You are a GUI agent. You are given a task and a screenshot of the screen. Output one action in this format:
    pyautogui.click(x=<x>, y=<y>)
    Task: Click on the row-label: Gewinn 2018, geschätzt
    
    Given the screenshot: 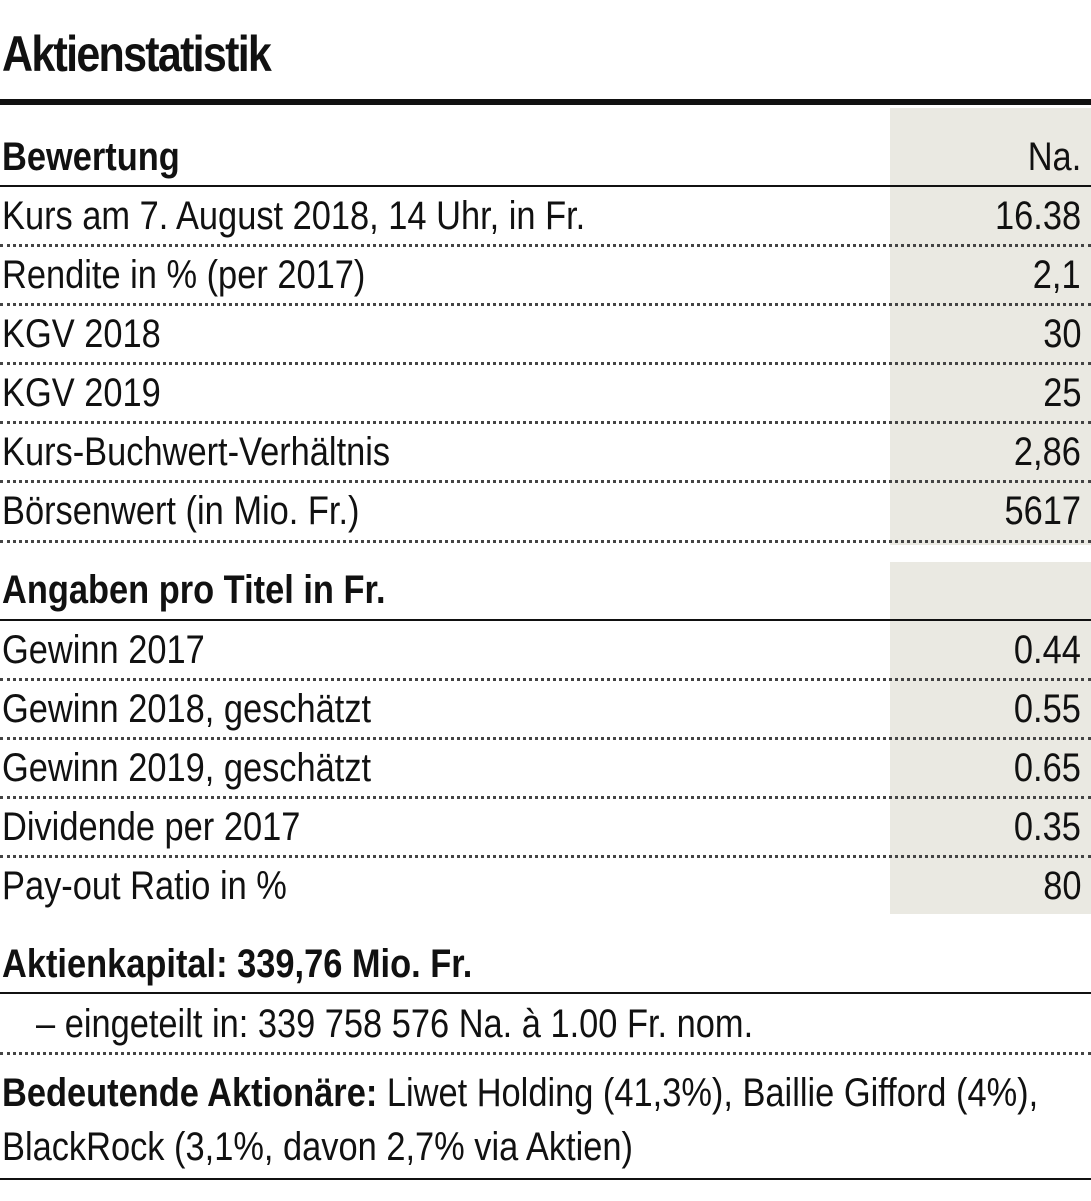 What is the action you would take?
    pyautogui.click(x=187, y=709)
    